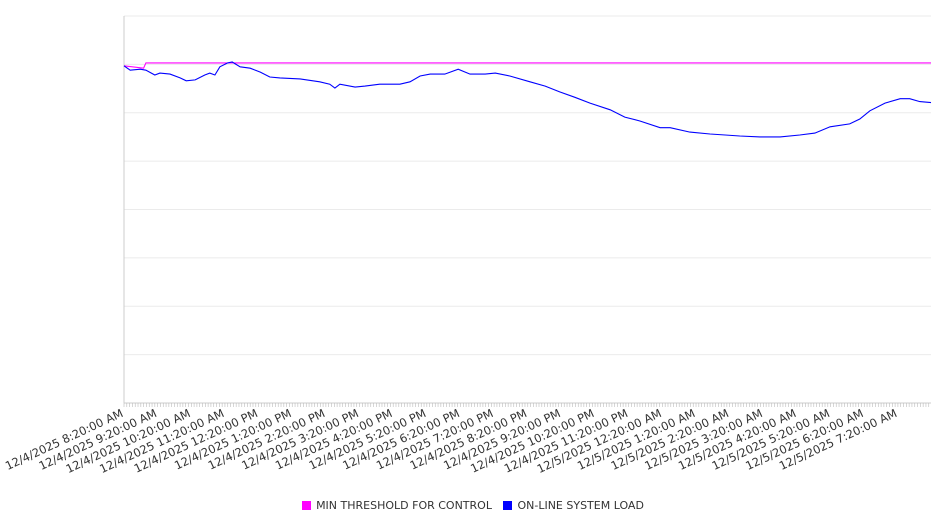 The image size is (946, 526). I want to click on legend-item-load: ON-LINE SYSTEM LOAD, so click(573, 505).